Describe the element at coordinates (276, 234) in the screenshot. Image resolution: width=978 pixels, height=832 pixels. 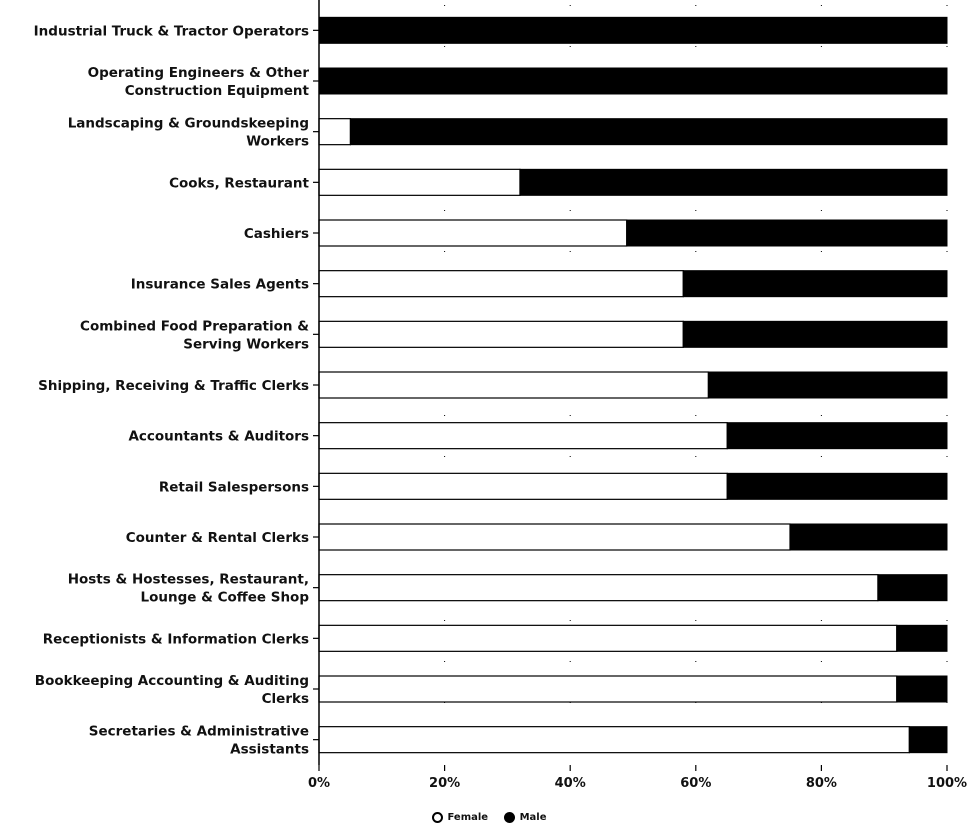
I see `category-label: Cashiers` at that location.